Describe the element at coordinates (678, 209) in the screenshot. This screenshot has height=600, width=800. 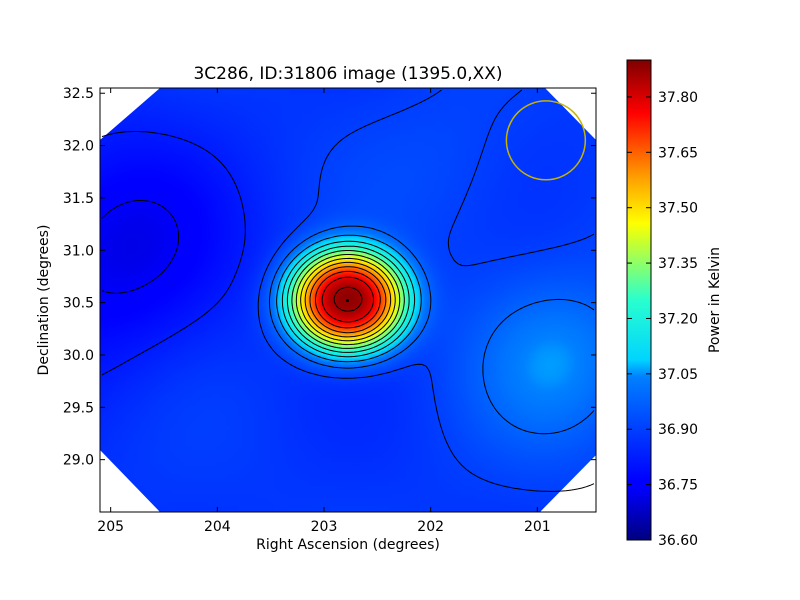
I see `colorbar-tick-label: 37.50` at that location.